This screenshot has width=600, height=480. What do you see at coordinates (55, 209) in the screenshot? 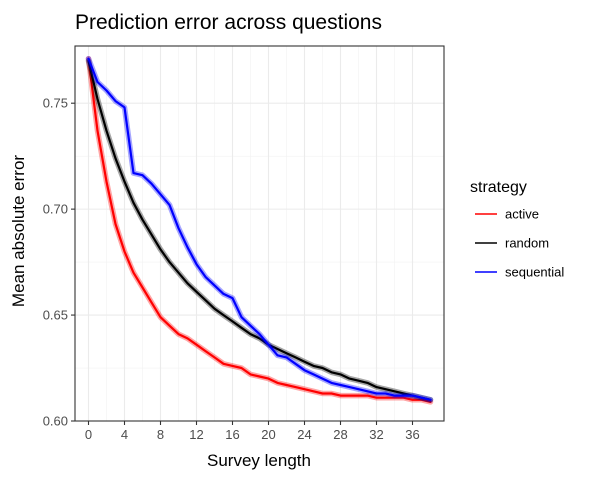
I see `y-tick-label: 0.70` at bounding box center [55, 209].